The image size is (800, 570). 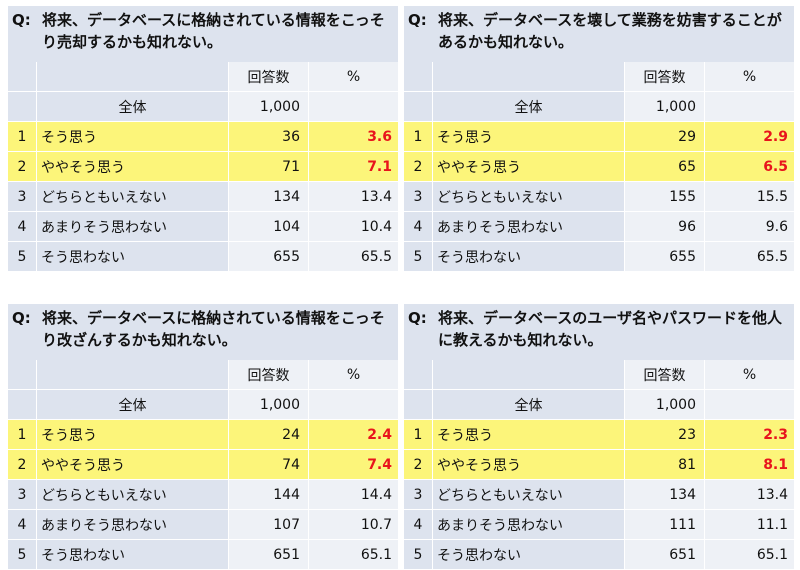 I want to click on row-label: どちらともいえない, so click(x=132, y=494).